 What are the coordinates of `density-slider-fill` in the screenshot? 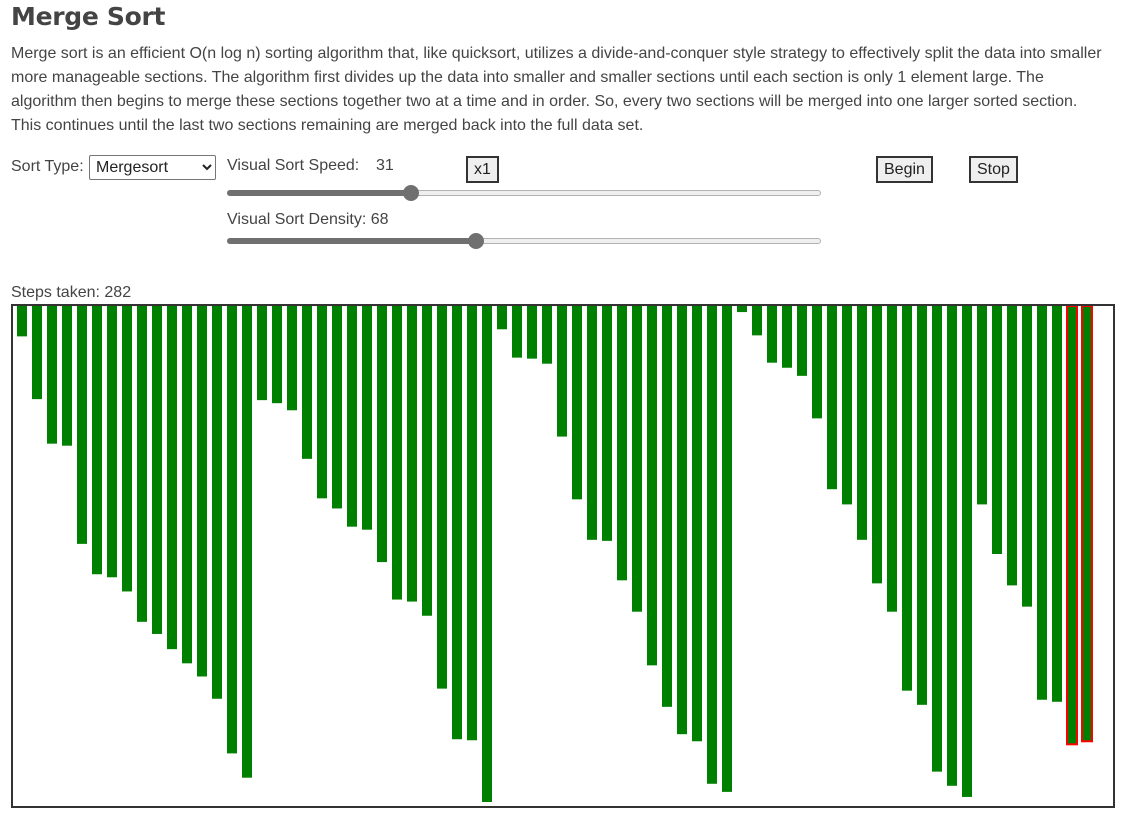 It's located at (352, 241).